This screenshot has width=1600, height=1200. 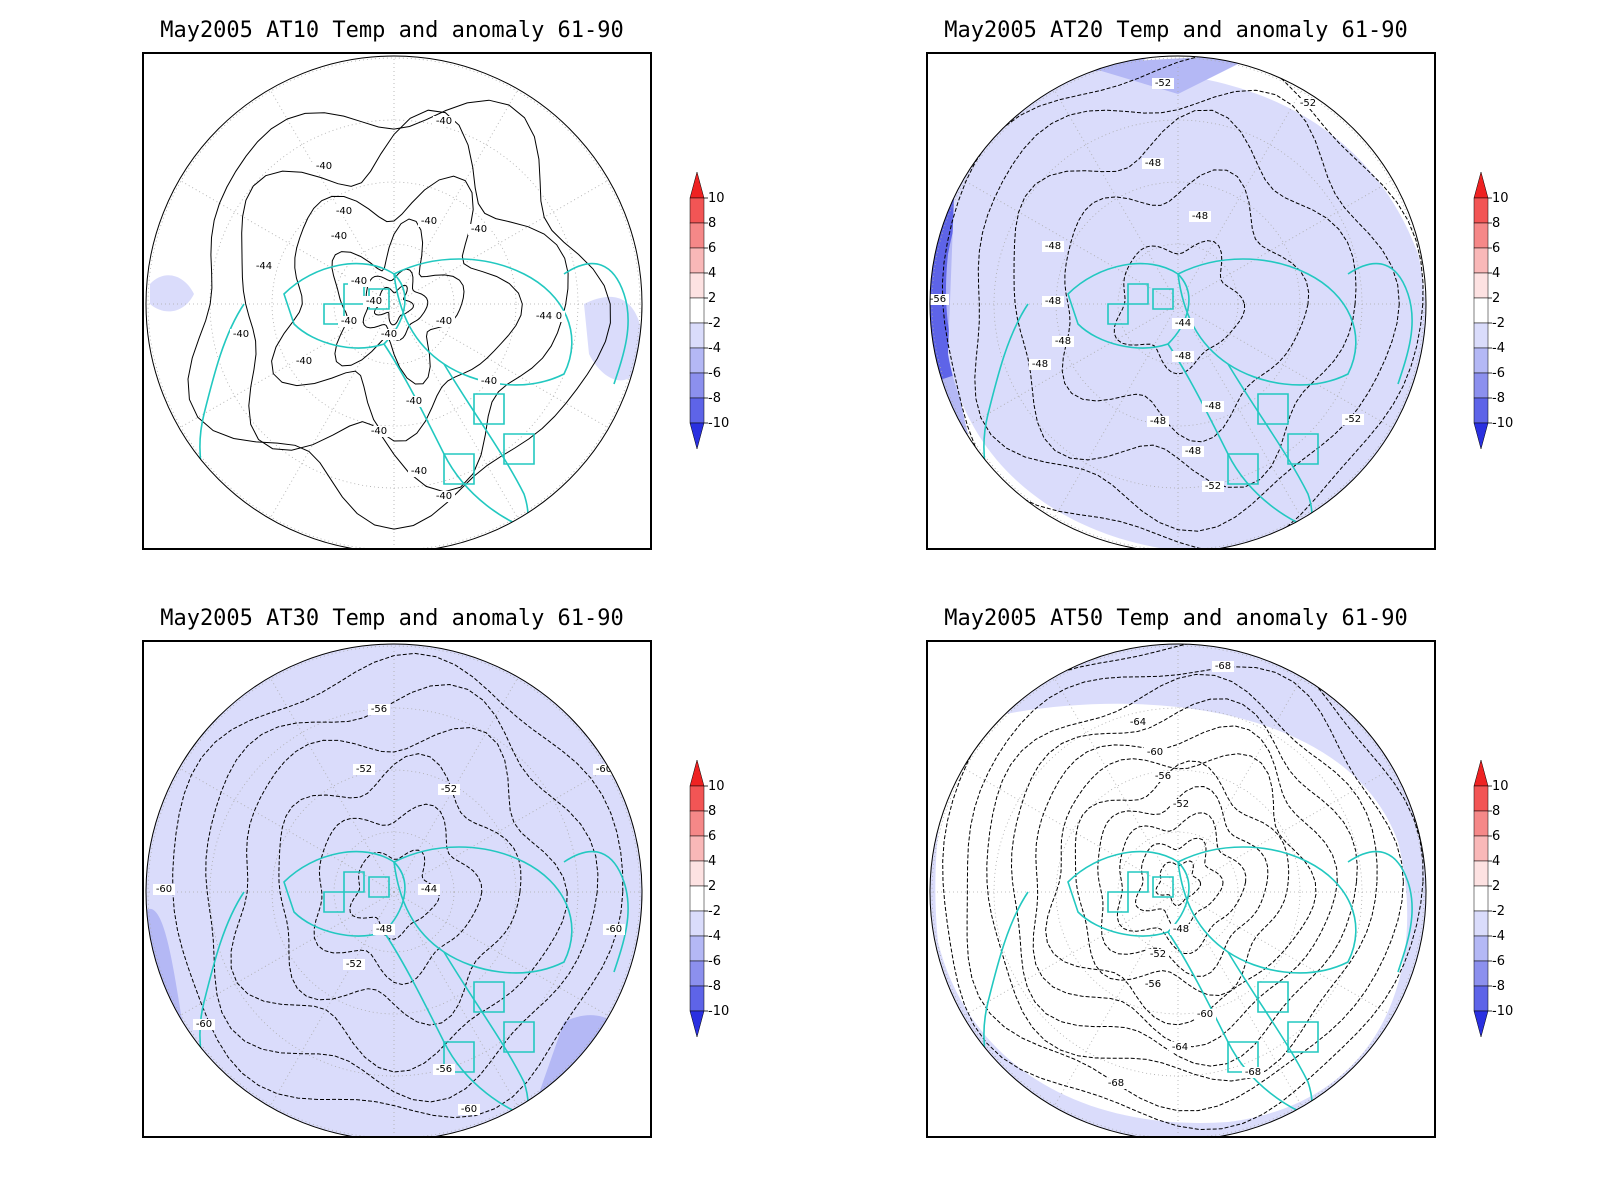 I want to click on latitude-circle, so click(x=1178, y=892).